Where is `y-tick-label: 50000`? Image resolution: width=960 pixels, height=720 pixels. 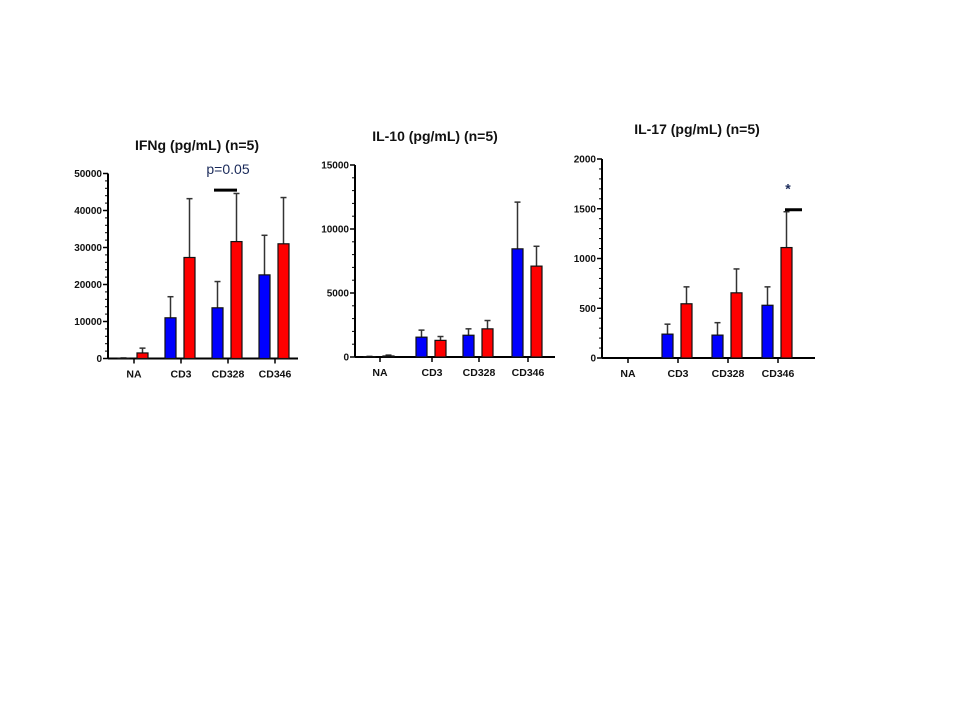
y-tick-label: 50000 is located at coordinates (88, 174).